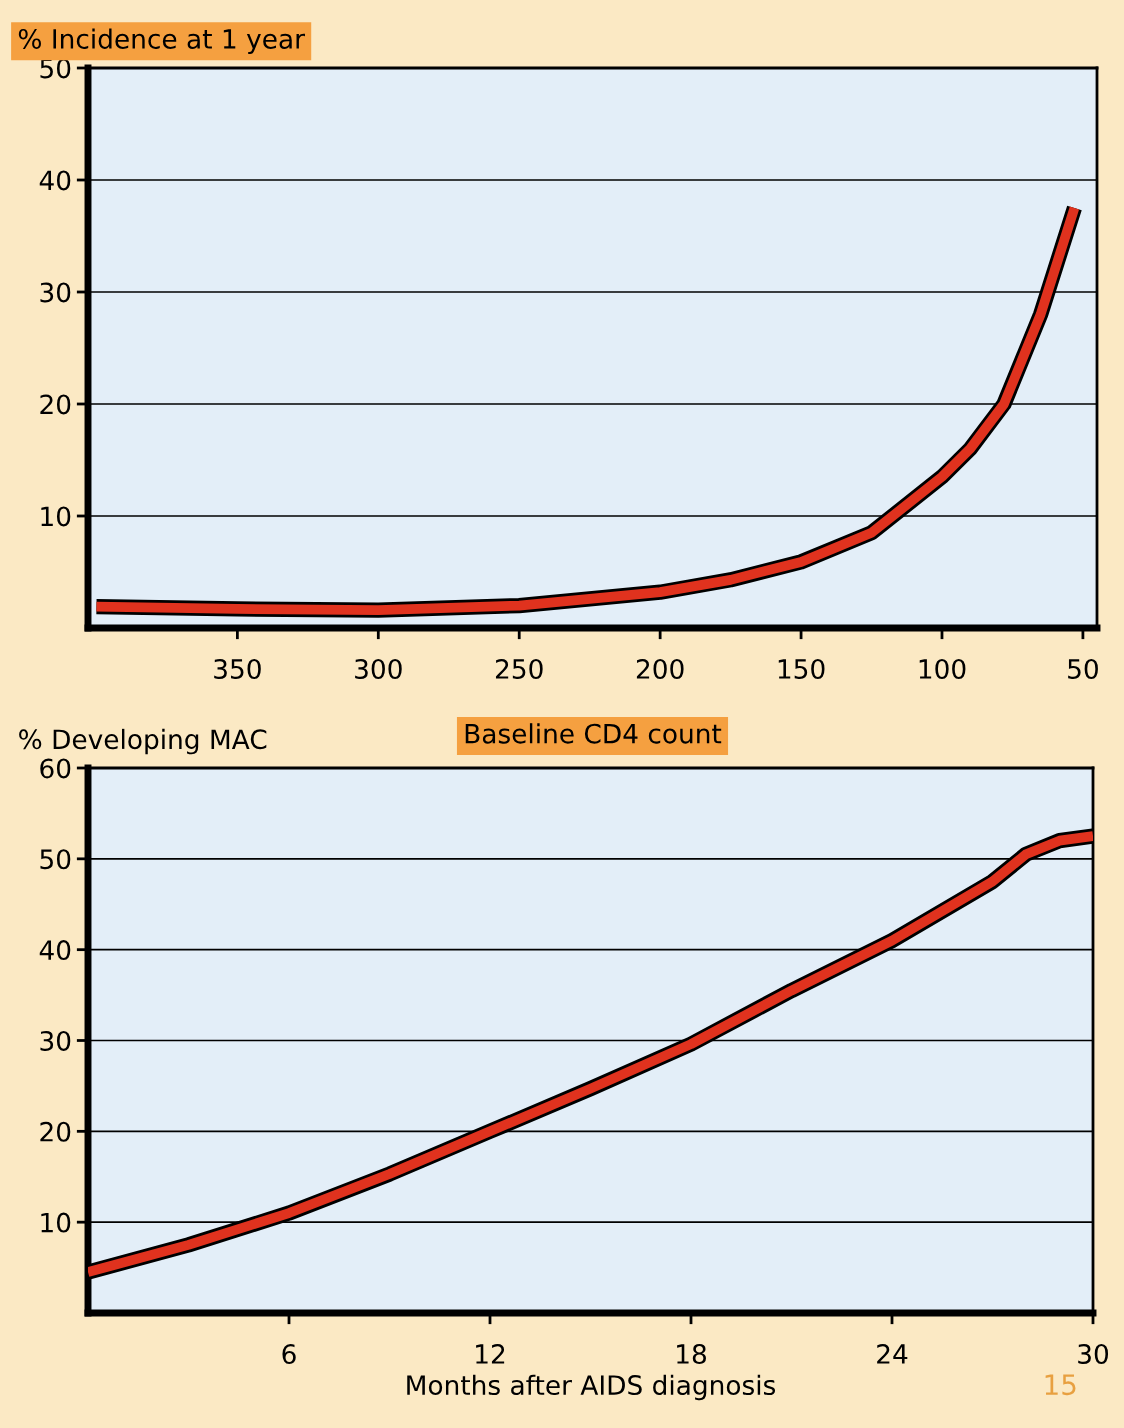  I want to click on x-tick-label: 30, so click(1093, 1354).